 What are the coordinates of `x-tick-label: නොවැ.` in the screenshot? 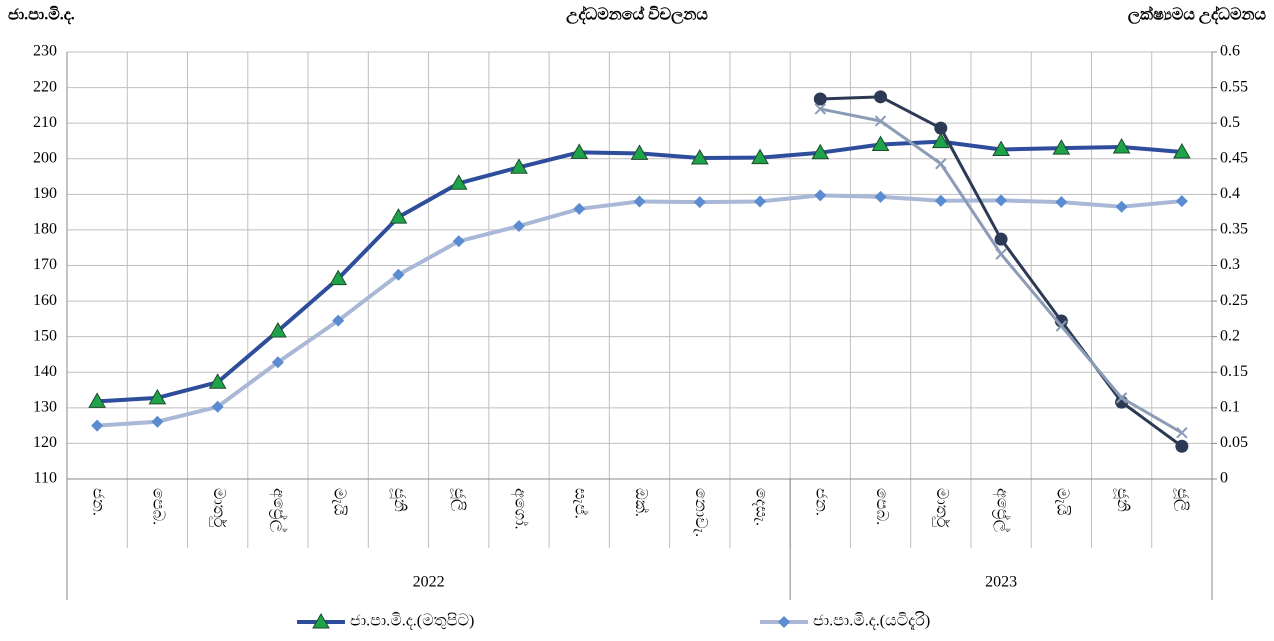 It's located at (700, 512).